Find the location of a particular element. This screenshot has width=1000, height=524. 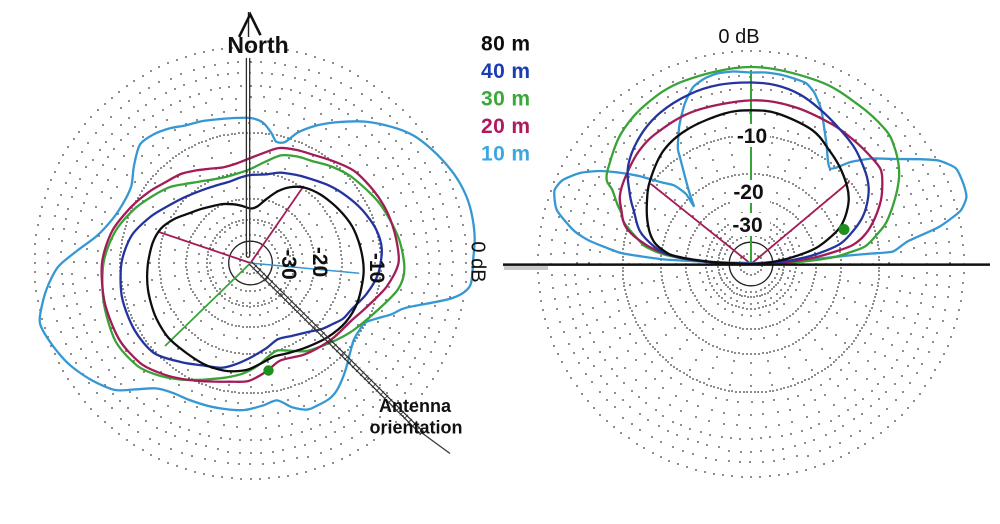

svg-text: Antenna is located at coordinates (415, 406).